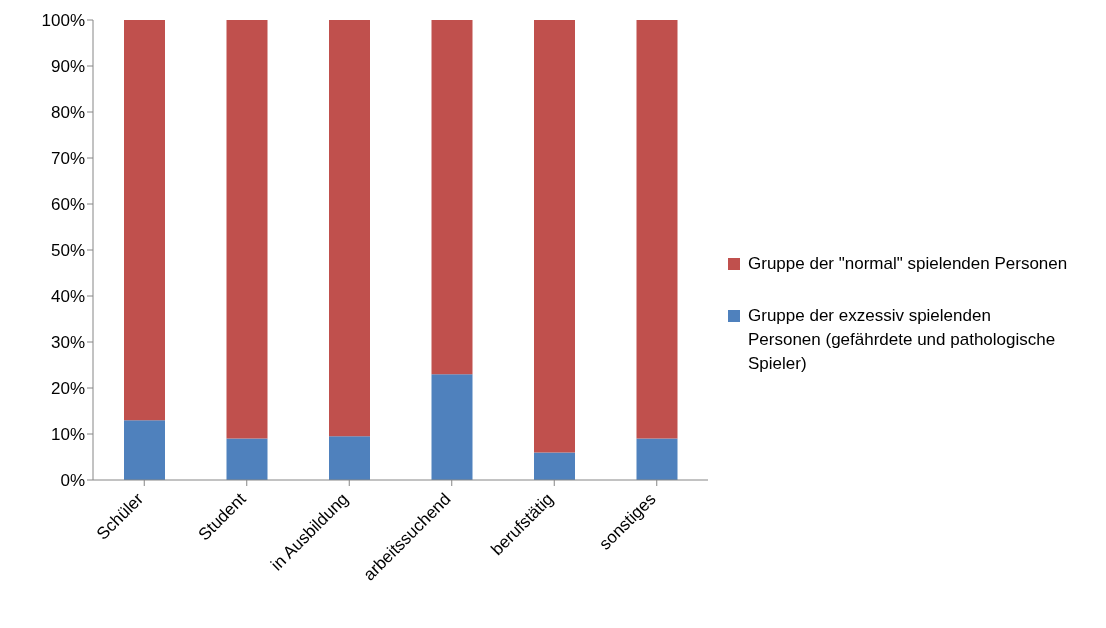 Image resolution: width=1106 pixels, height=628 pixels. I want to click on y-tick-label: 60%, so click(67, 205).